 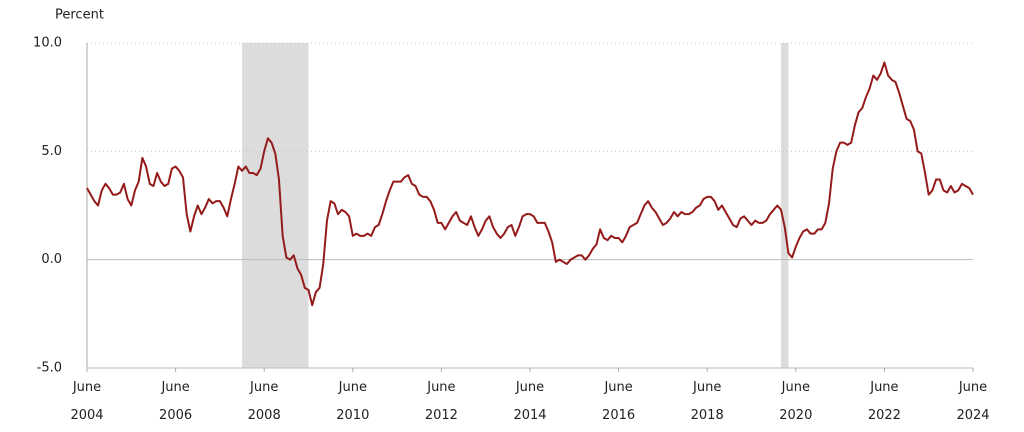 What do you see at coordinates (619, 401) in the screenshot?
I see `x-tick-label: June 2016` at bounding box center [619, 401].